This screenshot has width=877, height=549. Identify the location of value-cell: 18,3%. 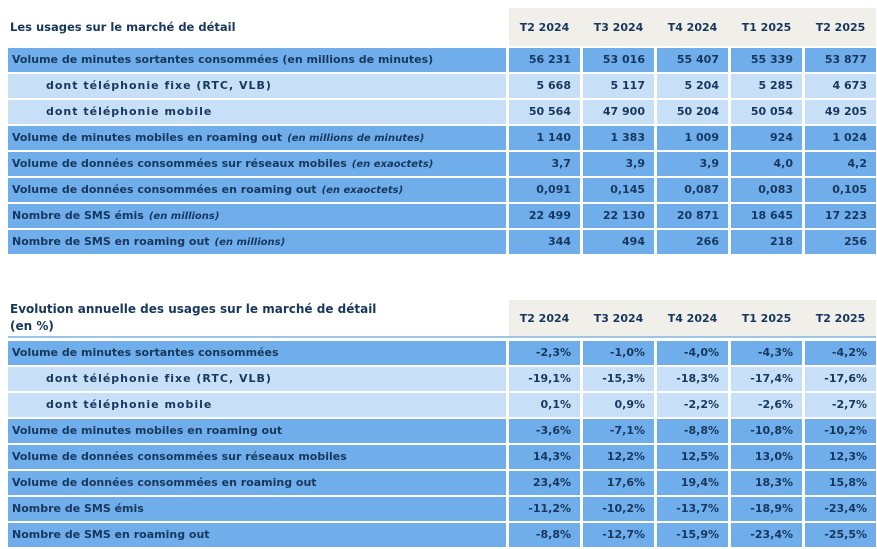
(766, 483).